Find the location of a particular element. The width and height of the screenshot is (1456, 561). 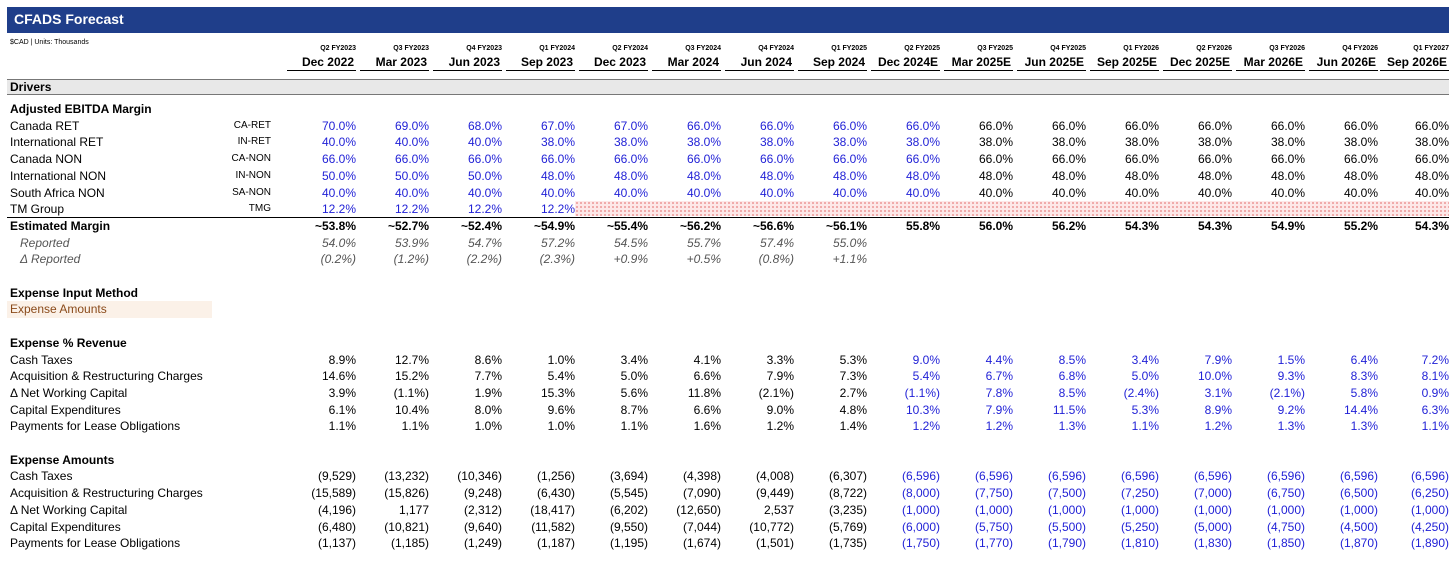

table-cell: 5.8% is located at coordinates (1364, 393).